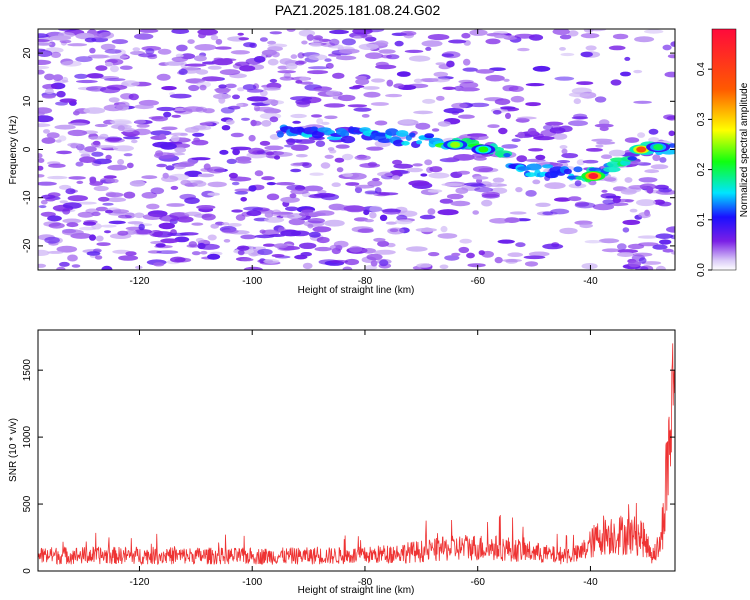 This screenshot has width=750, height=600. I want to click on x-tick-label: -100, so click(252, 281).